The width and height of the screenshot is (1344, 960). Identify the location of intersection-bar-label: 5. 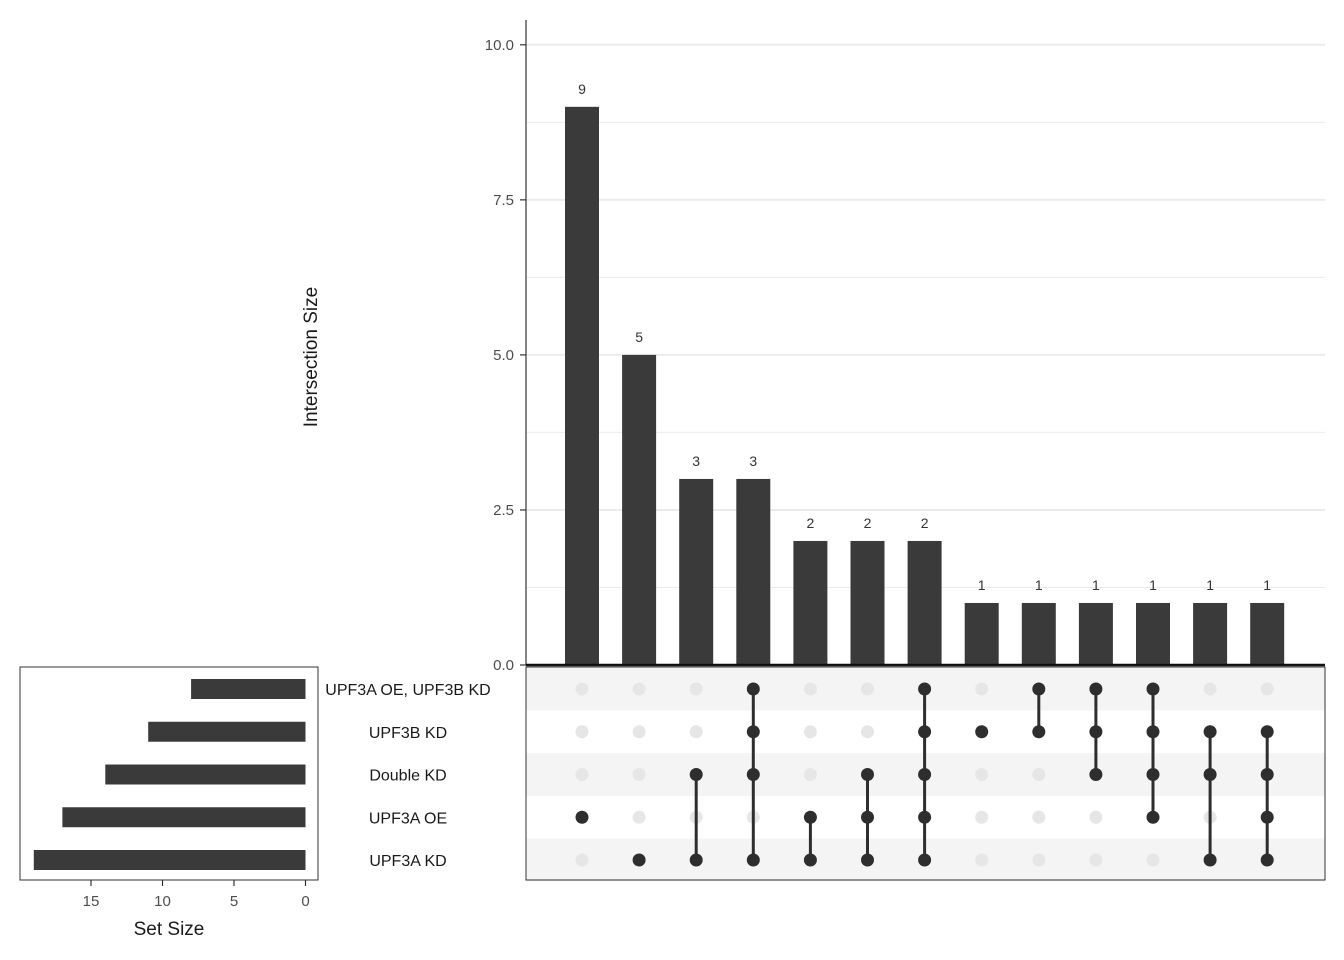
(639, 337).